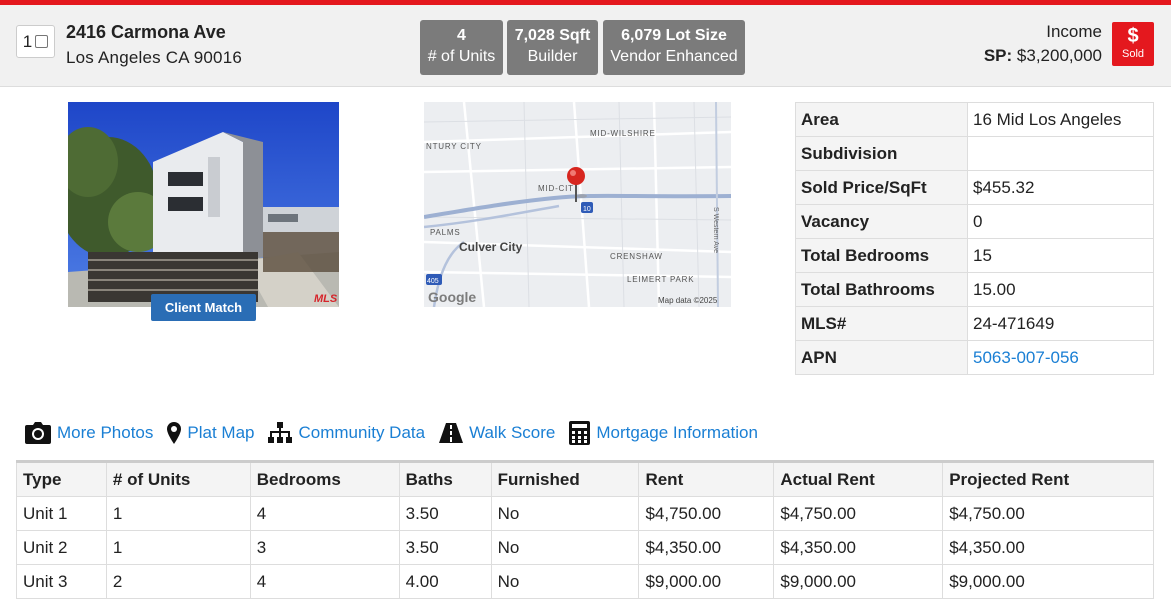 The height and width of the screenshot is (603, 1171). I want to click on details-row: MLS# 24-471649, so click(974, 323).